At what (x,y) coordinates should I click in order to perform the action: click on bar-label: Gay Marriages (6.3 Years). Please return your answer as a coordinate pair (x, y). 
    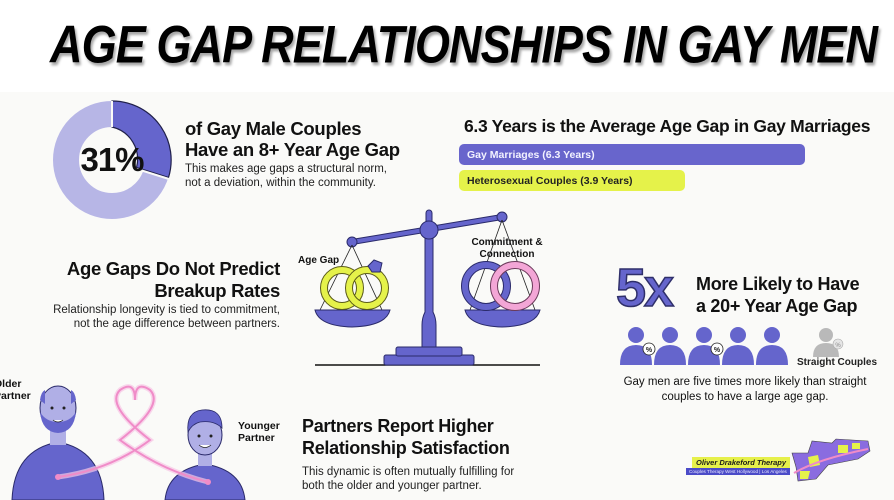
    Looking at the image, I should click on (531, 154).